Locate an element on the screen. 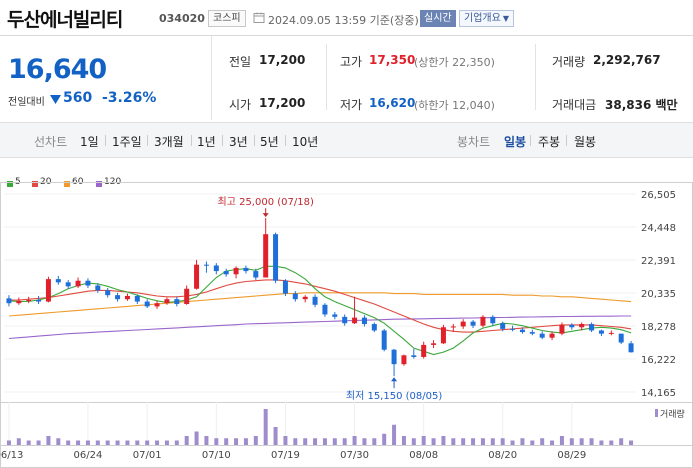 This screenshot has width=693, height=468. period-3m: 3개월 is located at coordinates (169, 142).